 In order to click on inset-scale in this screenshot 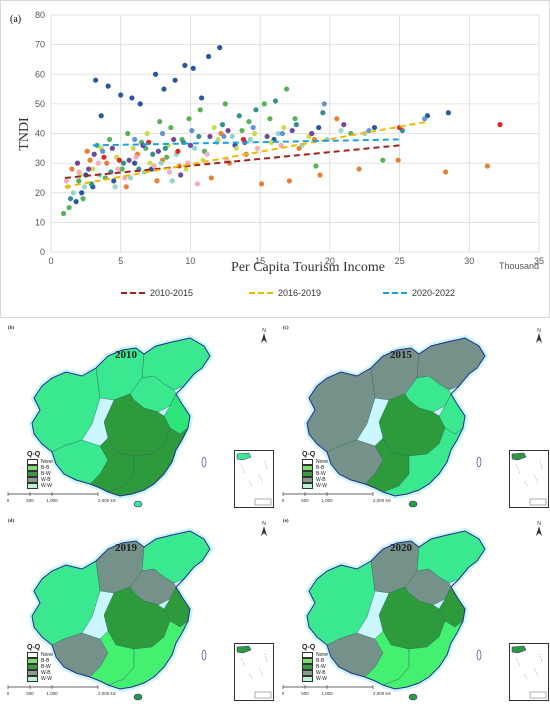, I will do `click(263, 695)`.